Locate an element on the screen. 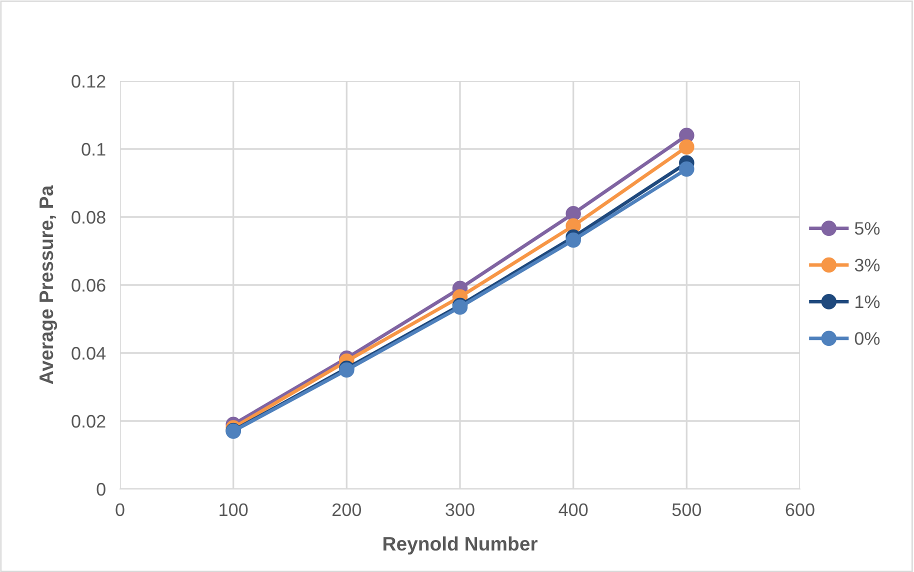 The width and height of the screenshot is (914, 572). y-axis-title: Average Pressure, Pa is located at coordinates (49, 284).